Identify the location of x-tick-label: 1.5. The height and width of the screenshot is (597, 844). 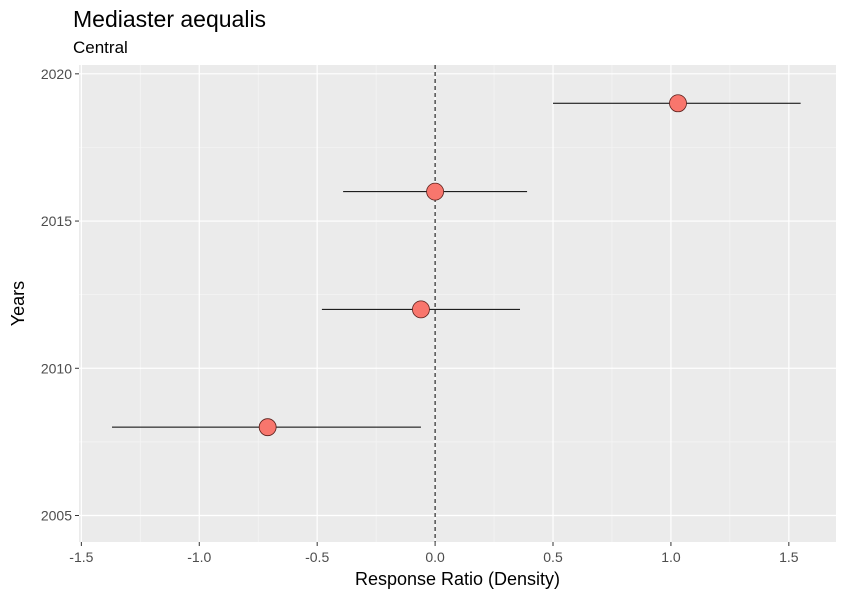
(789, 557).